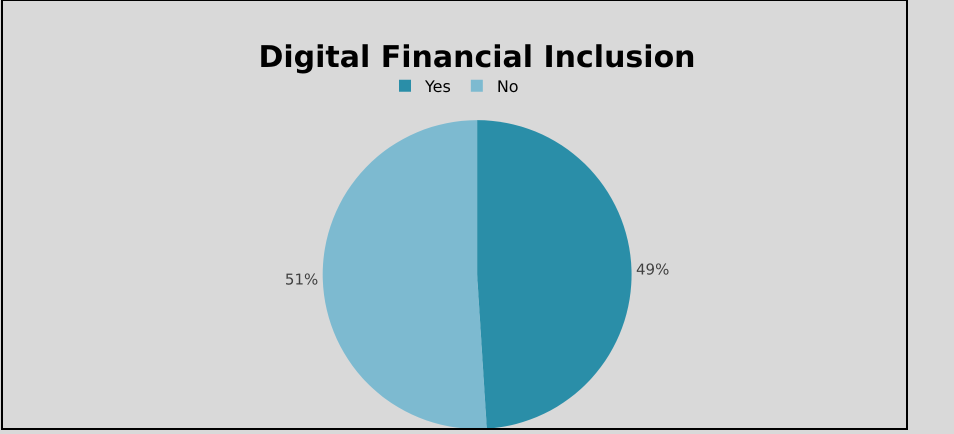  Describe the element at coordinates (301, 279) in the screenshot. I see `data-label: 51%` at that location.